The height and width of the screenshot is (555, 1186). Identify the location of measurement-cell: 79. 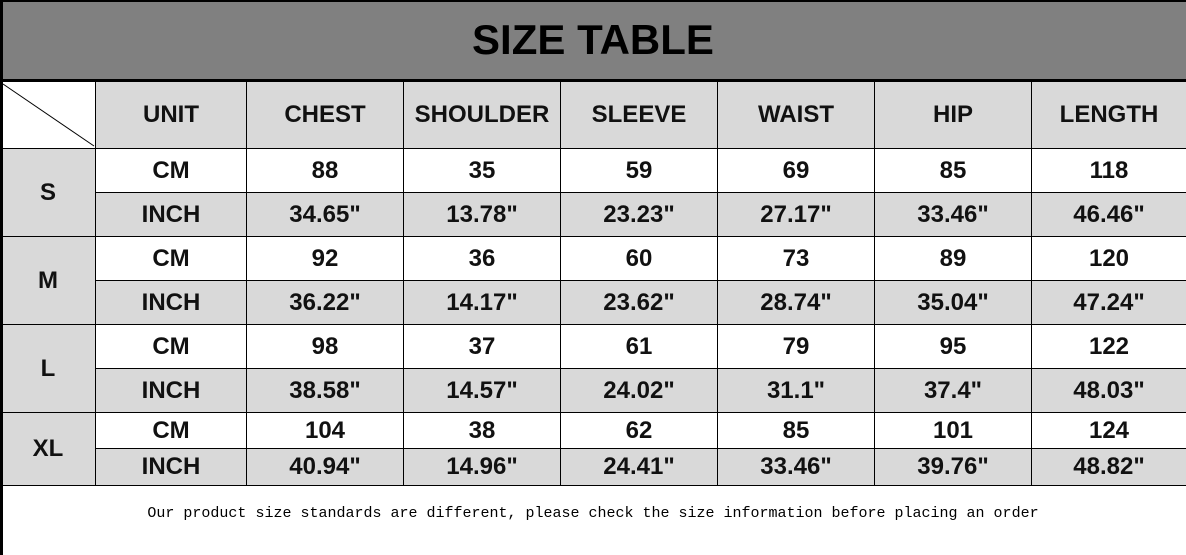
(796, 346).